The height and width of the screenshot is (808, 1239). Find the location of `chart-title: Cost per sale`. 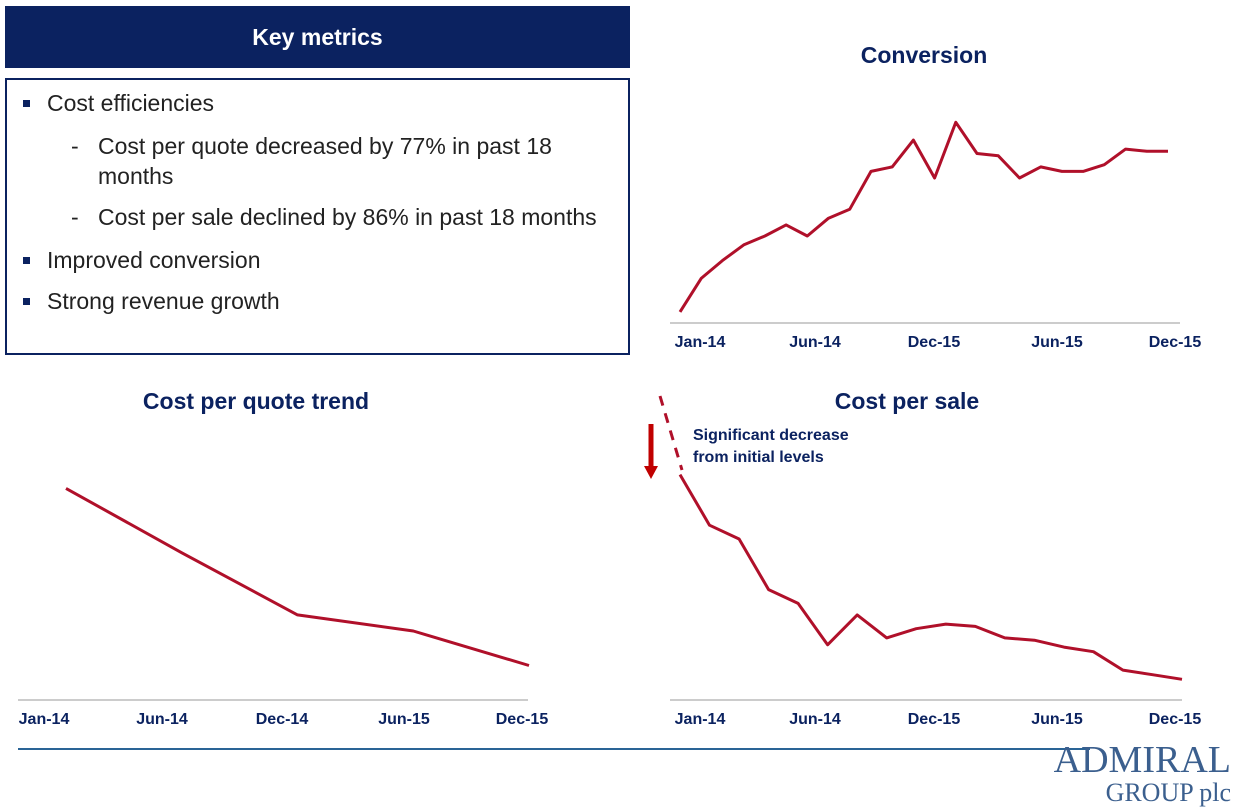

chart-title: Cost per sale is located at coordinates (907, 401).